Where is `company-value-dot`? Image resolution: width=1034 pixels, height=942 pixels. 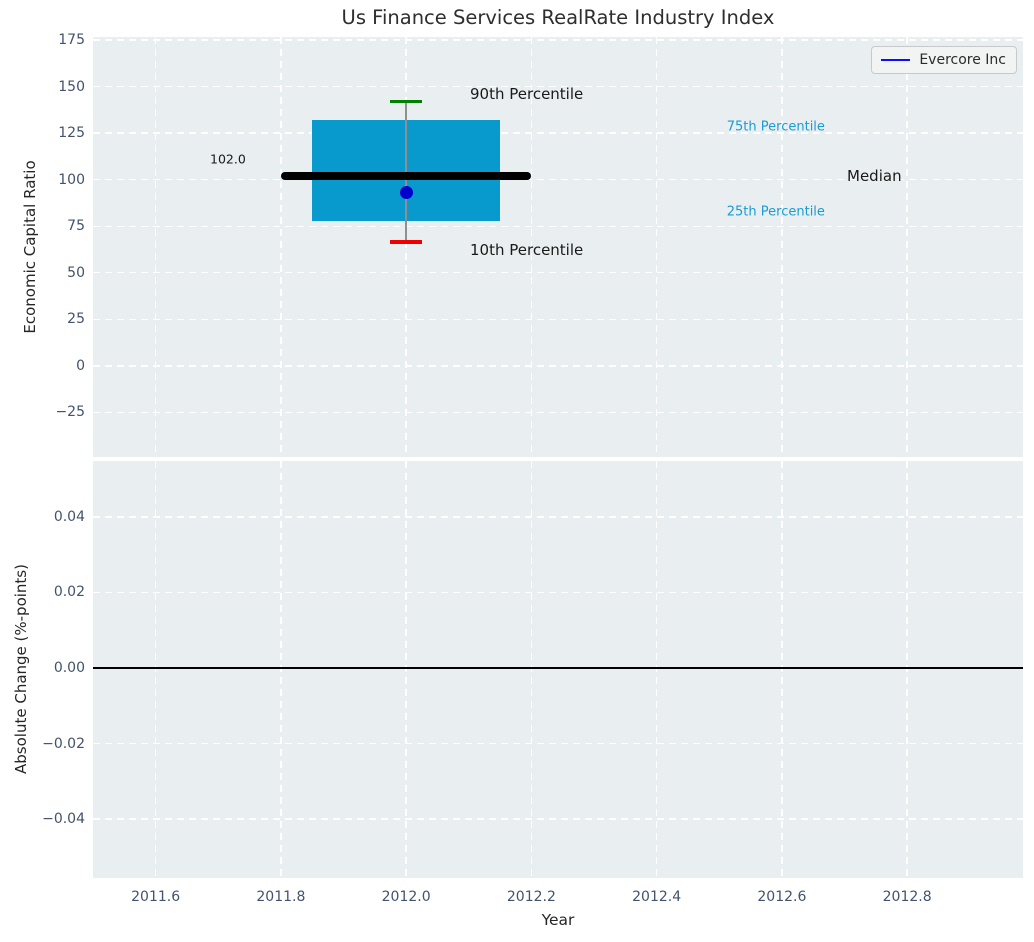
company-value-dot is located at coordinates (406, 193).